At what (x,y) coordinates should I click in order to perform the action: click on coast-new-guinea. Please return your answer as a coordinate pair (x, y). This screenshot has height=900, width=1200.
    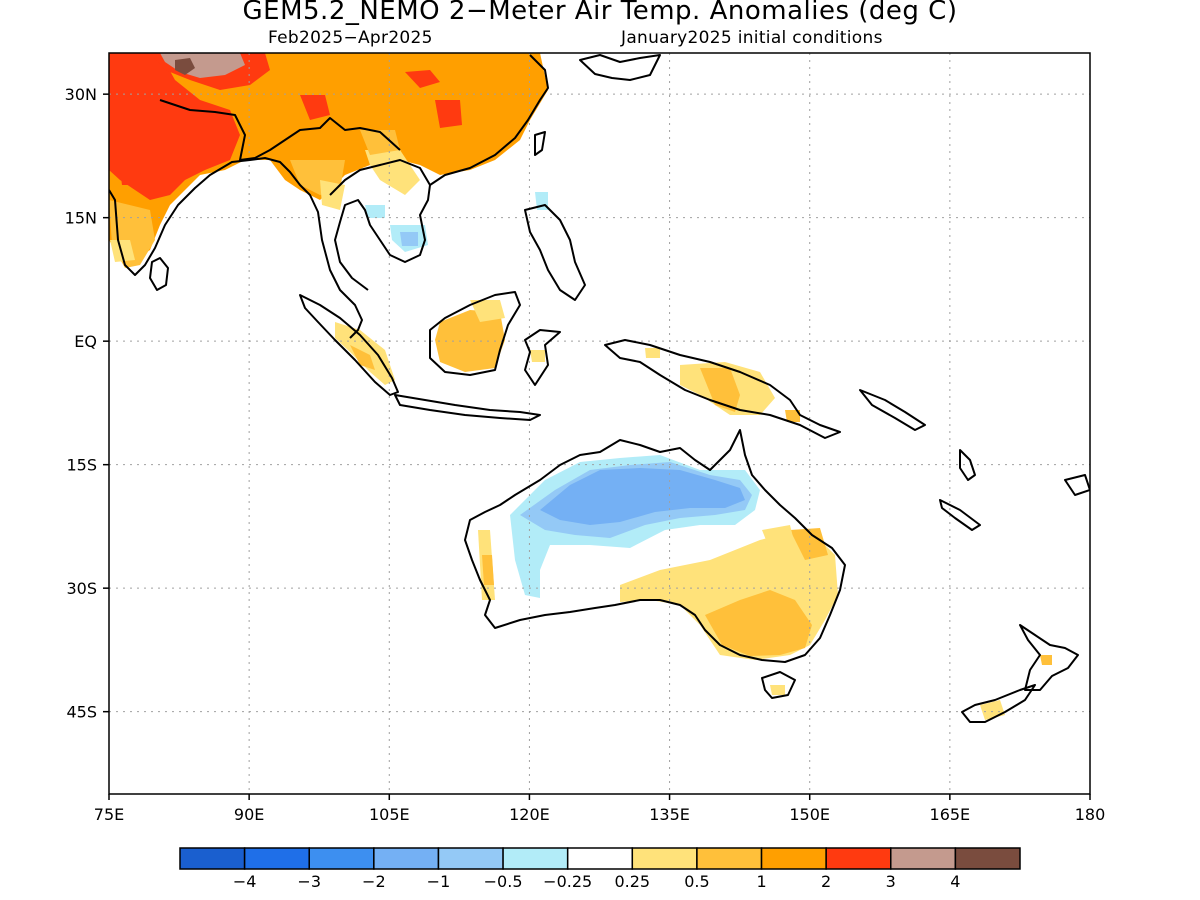
    Looking at the image, I should click on (722, 389).